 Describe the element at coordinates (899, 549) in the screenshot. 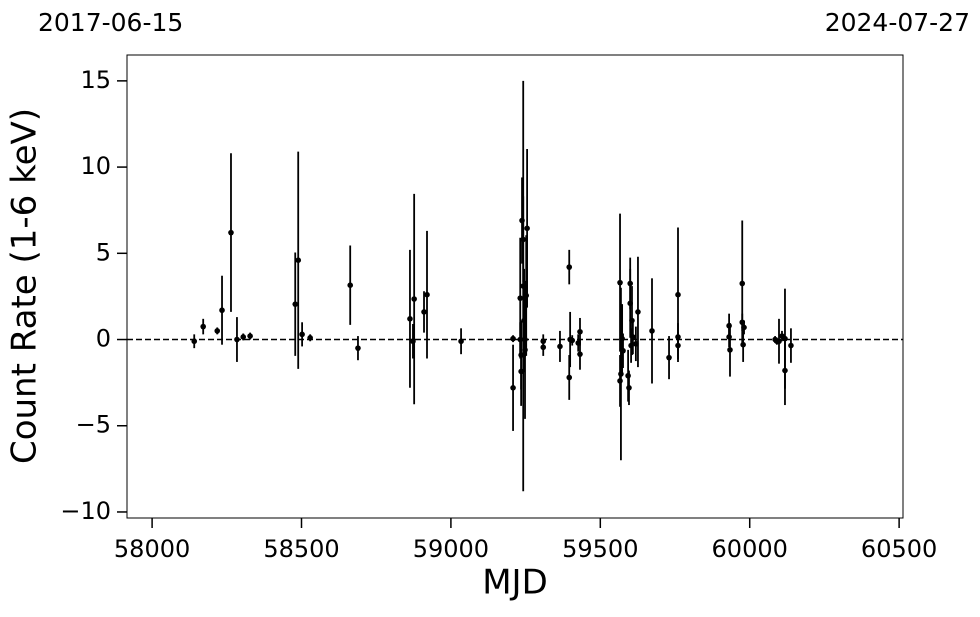

I see `x-tick-label: 60500` at that location.